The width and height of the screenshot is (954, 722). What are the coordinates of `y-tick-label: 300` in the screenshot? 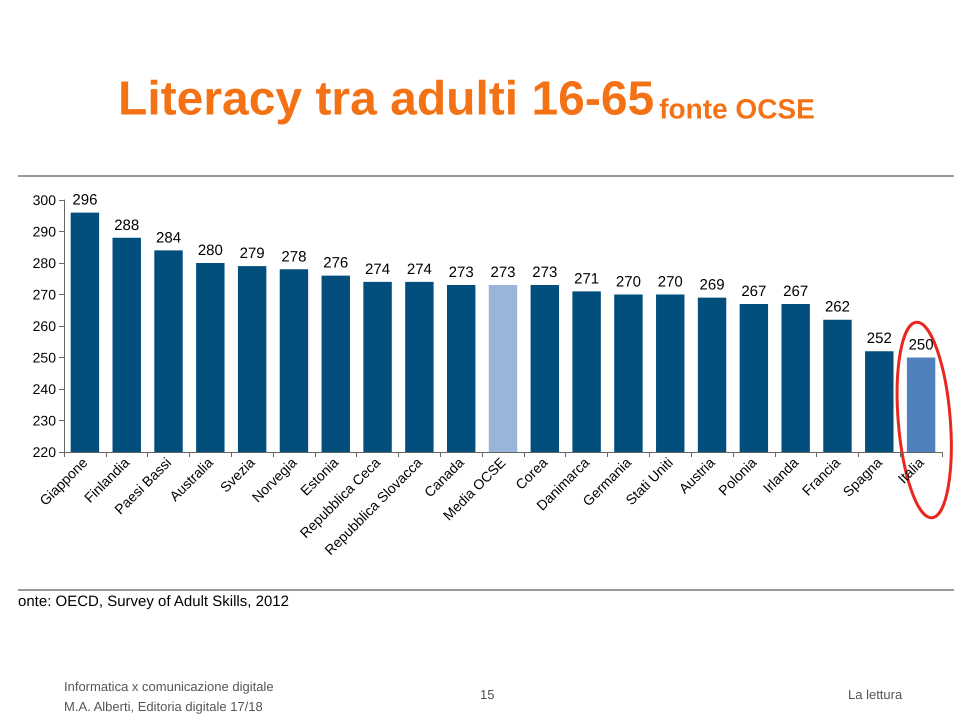 It's located at (44, 200).